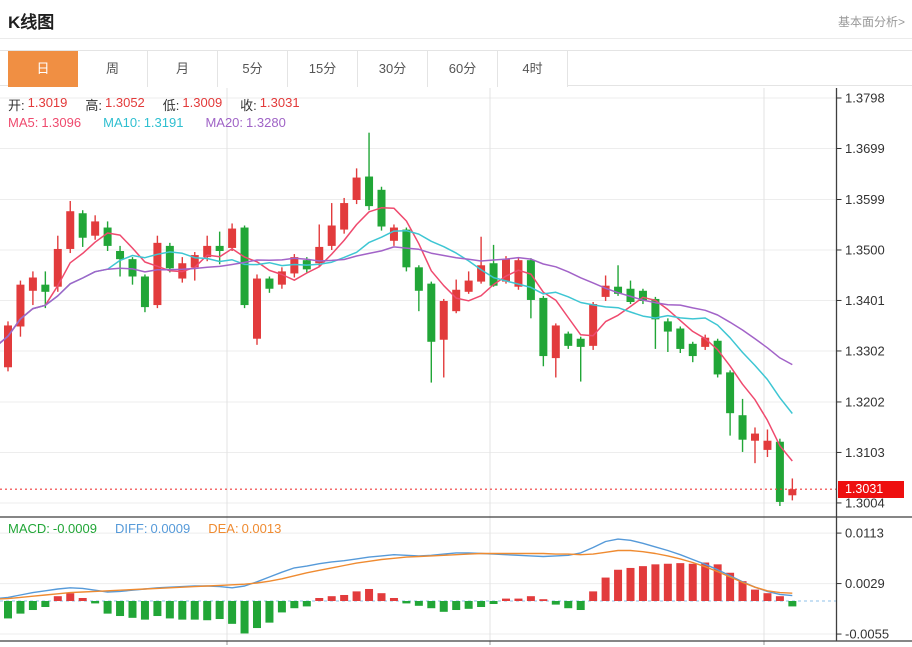 The width and height of the screenshot is (912, 647). What do you see at coordinates (393, 69) in the screenshot?
I see `tab-30min: 30分` at bounding box center [393, 69].